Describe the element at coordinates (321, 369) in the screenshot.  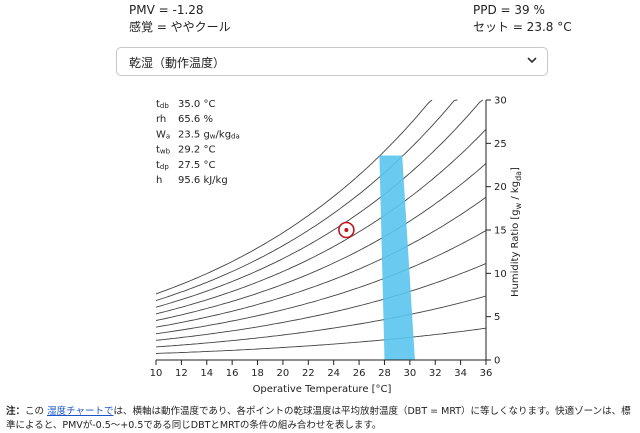
I see `x-axis: 10 12 14 16 18 20 22 24 26 28 30 32 34 36` at that location.